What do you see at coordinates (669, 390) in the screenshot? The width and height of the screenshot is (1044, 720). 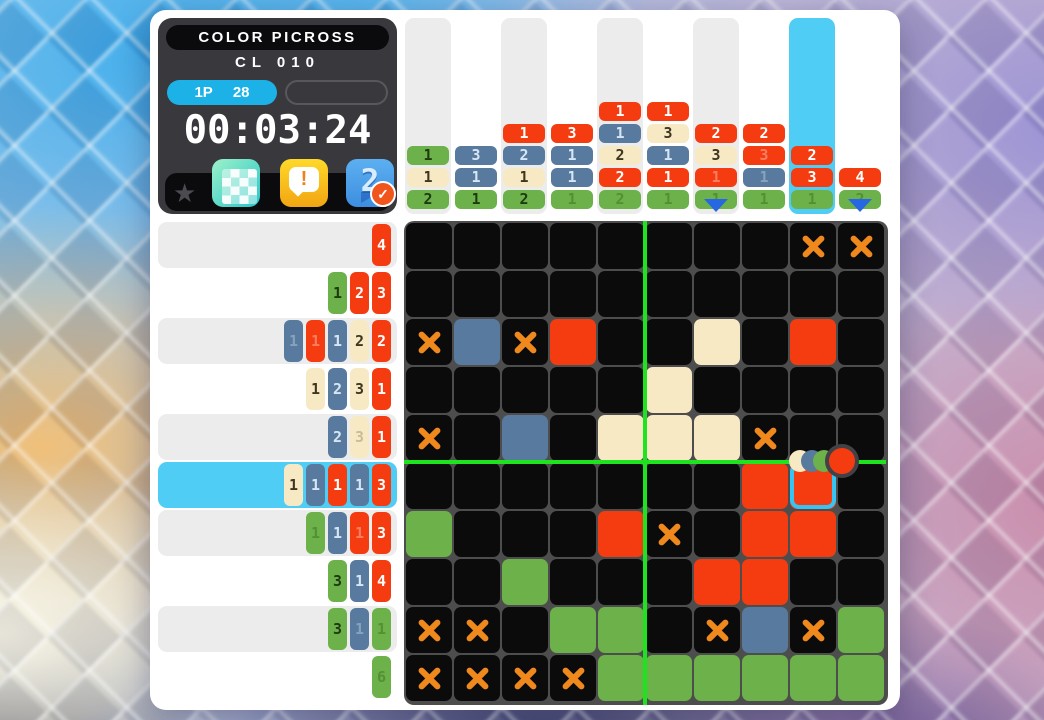 I see `cell-r4c6` at bounding box center [669, 390].